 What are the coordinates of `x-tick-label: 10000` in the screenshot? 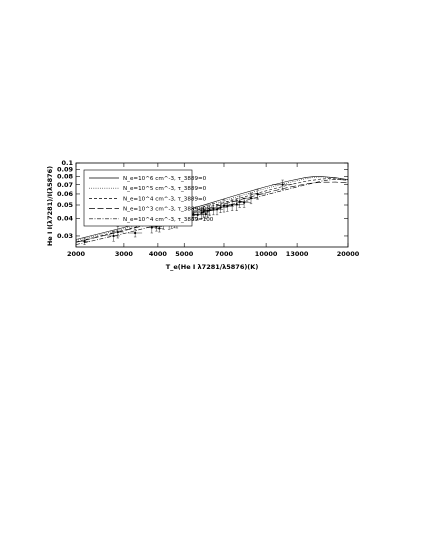 It's located at (266, 254).